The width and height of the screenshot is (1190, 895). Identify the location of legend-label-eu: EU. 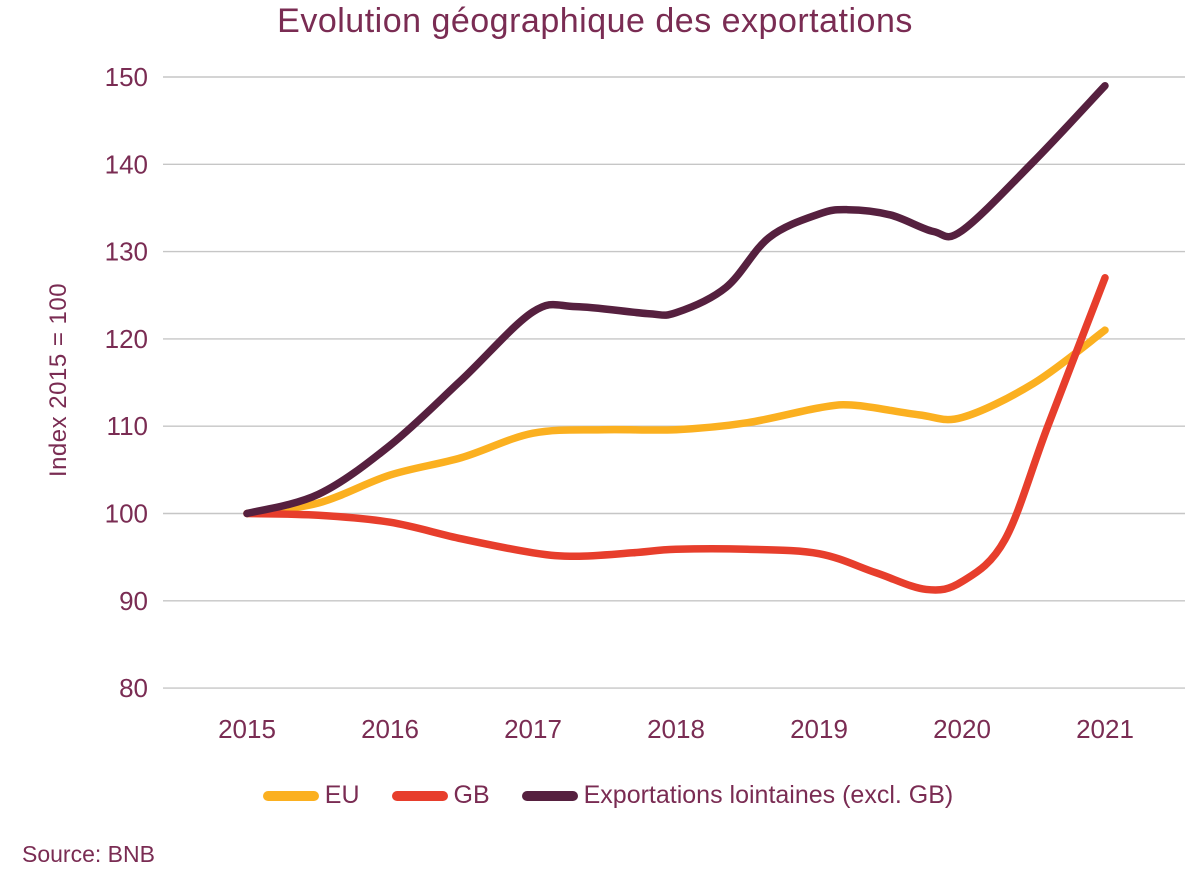
(342, 795).